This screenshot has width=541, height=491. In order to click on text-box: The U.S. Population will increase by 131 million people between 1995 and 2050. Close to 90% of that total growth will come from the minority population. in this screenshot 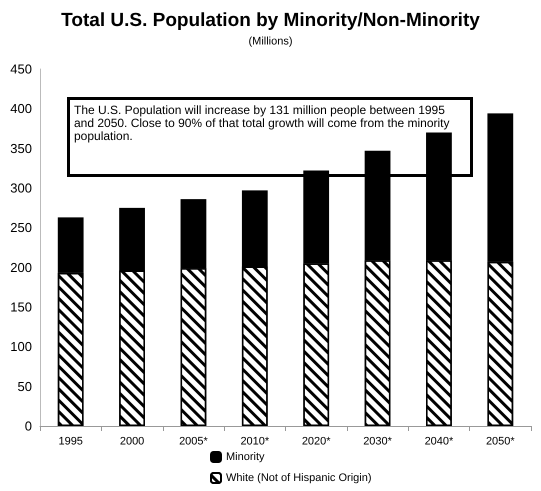, I will do `click(270, 137)`.